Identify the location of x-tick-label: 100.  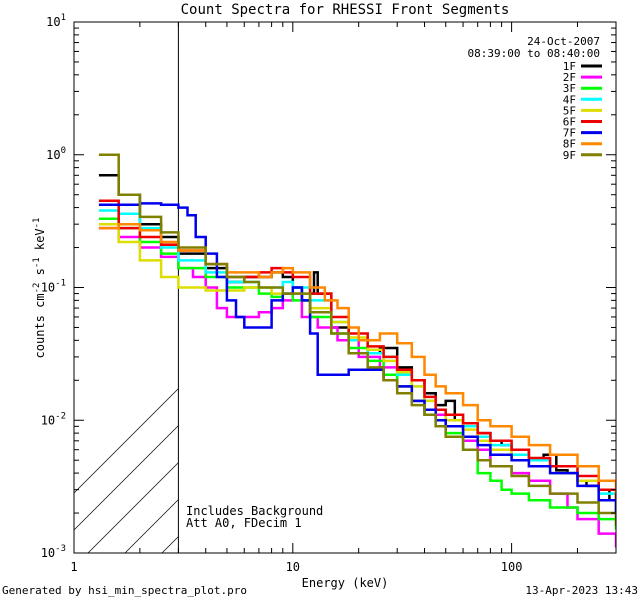
(512, 567).